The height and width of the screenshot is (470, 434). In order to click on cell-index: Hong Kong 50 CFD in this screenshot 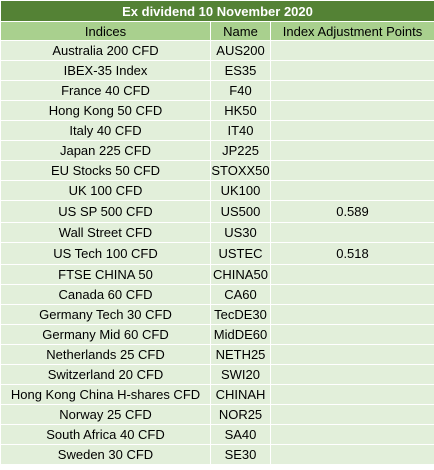, I will do `click(105, 110)`.